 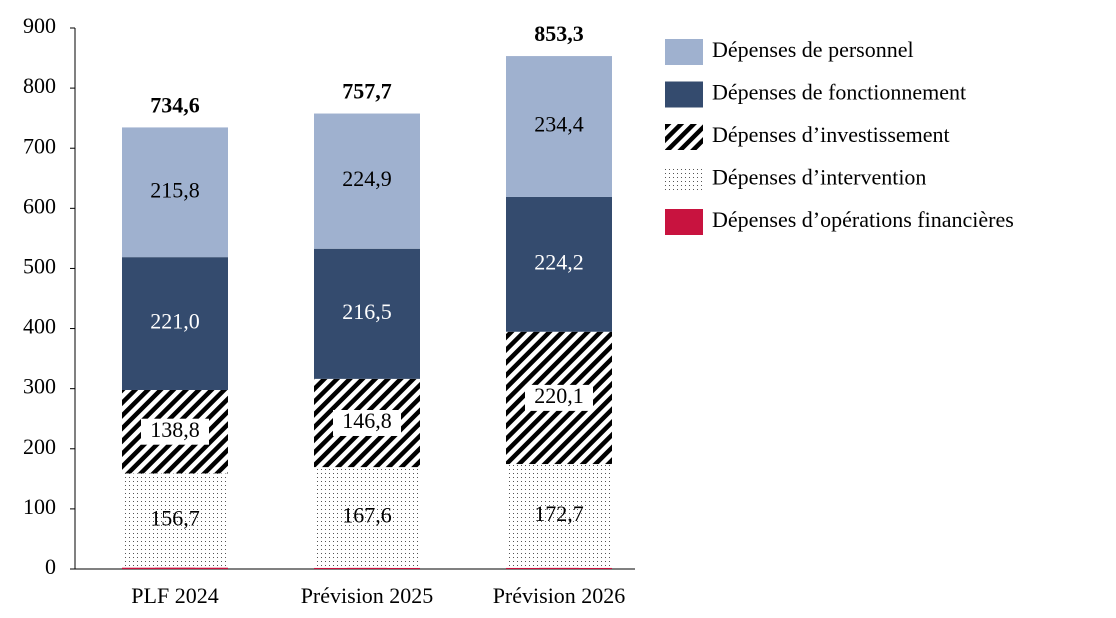 I want to click on value-label: 138,8, so click(x=175, y=429).